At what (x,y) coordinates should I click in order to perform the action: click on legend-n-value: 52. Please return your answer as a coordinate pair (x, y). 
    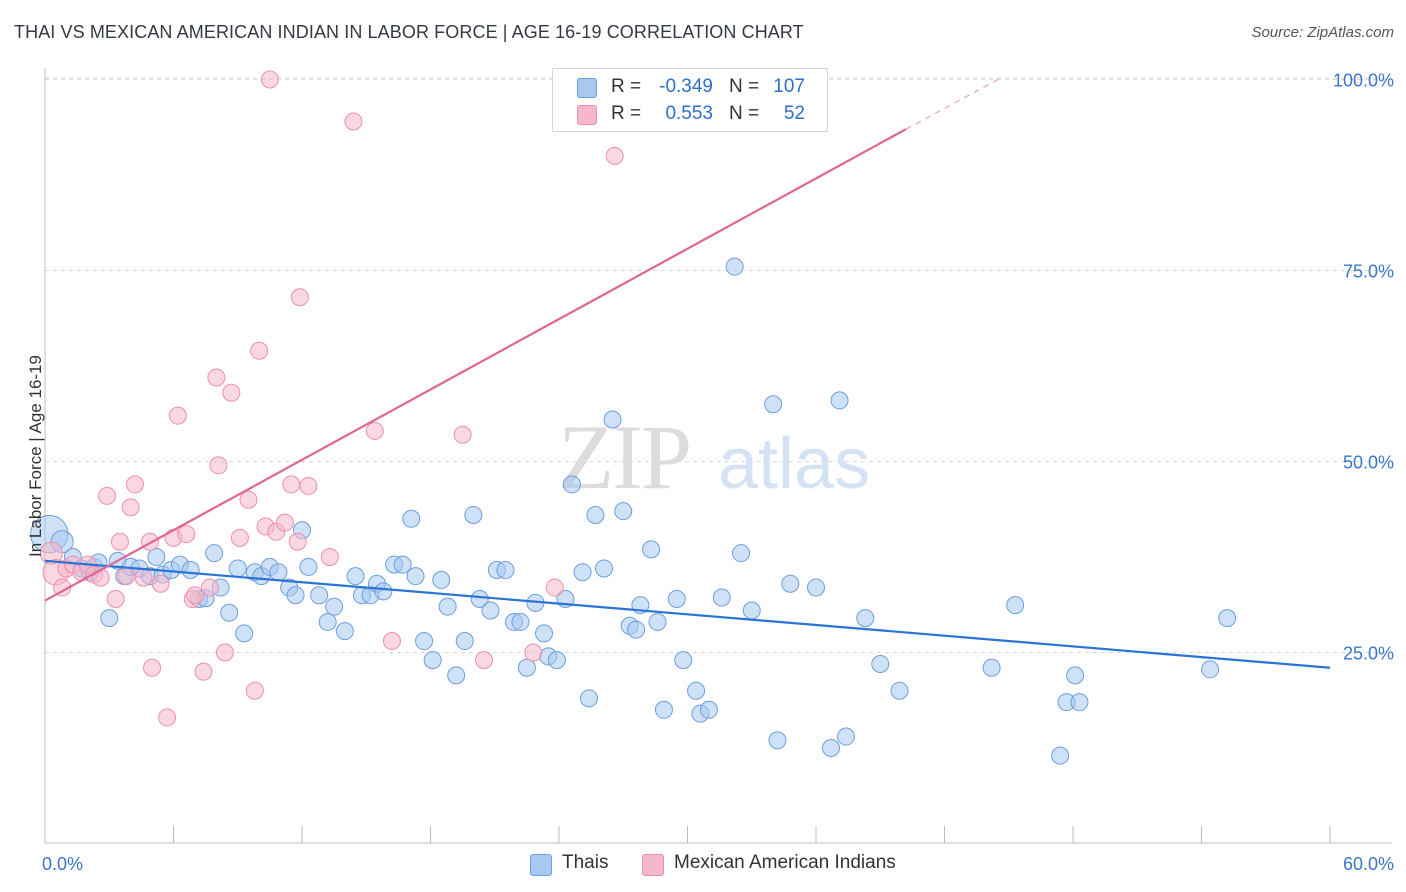
    Looking at the image, I should click on (794, 113).